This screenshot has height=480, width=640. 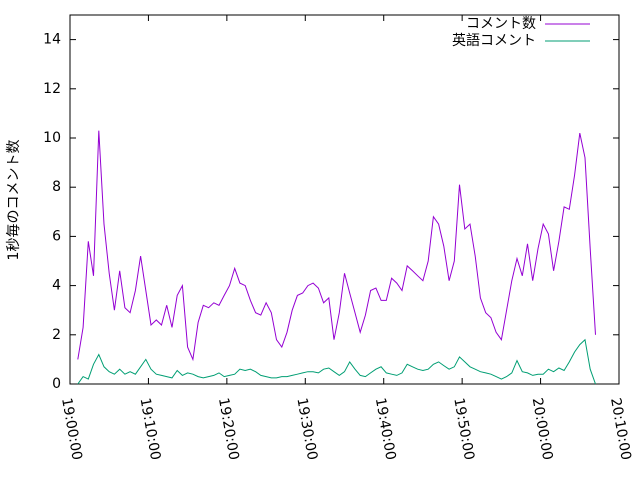 What do you see at coordinates (56, 236) in the screenshot?
I see `y-tick-label: 6` at bounding box center [56, 236].